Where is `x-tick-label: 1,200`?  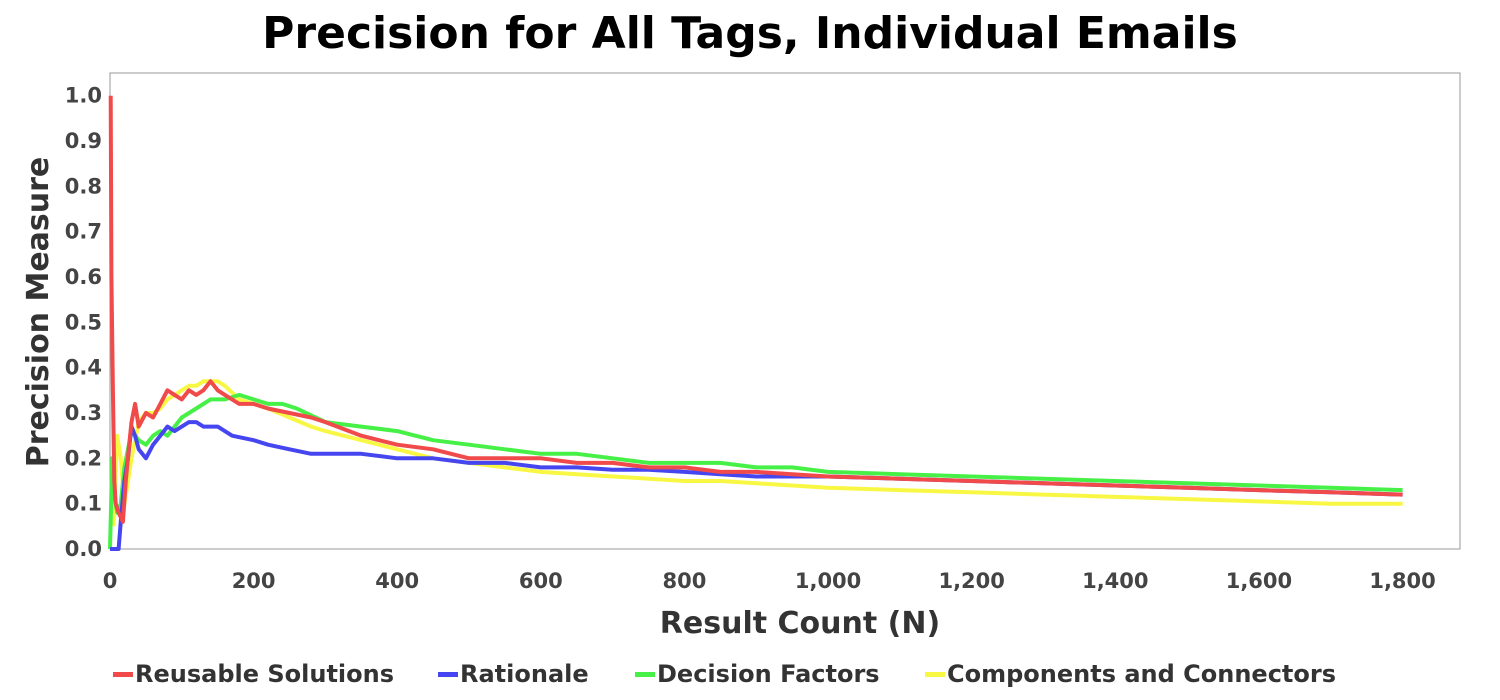
x-tick-label: 1,200 is located at coordinates (971, 581).